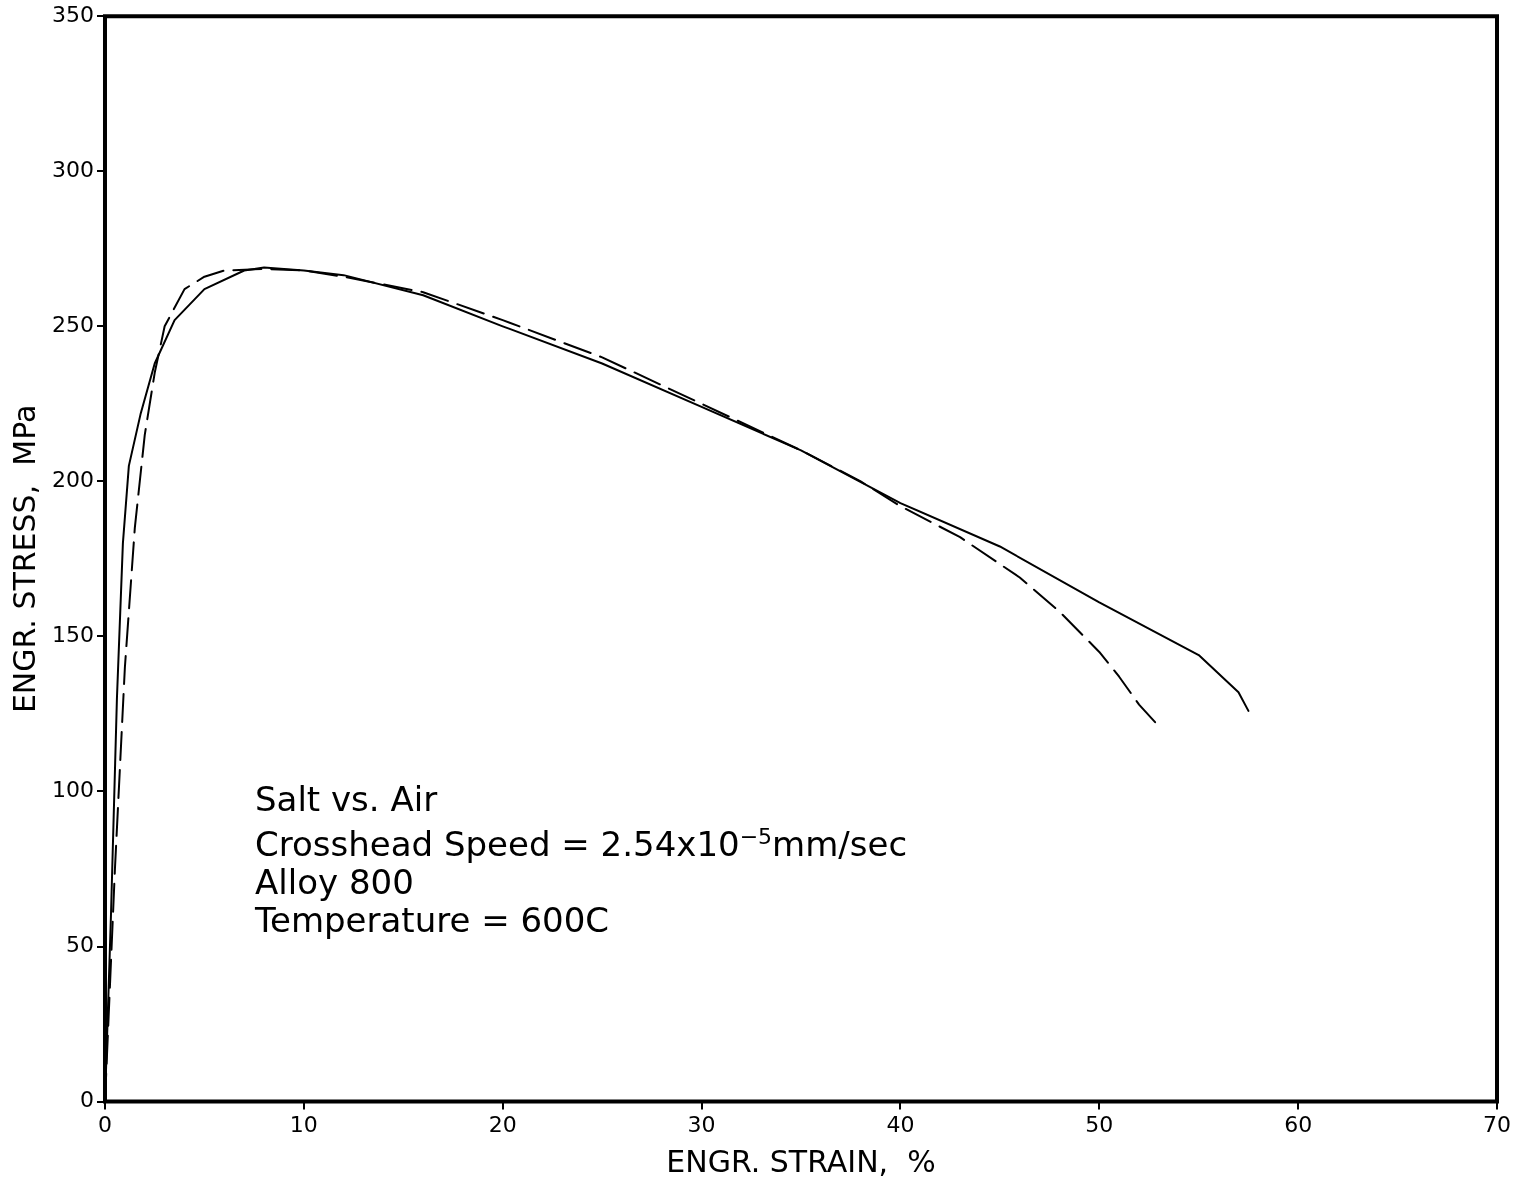  Describe the element at coordinates (303, 1124) in the screenshot. I see `x-tick-label: 10` at that location.